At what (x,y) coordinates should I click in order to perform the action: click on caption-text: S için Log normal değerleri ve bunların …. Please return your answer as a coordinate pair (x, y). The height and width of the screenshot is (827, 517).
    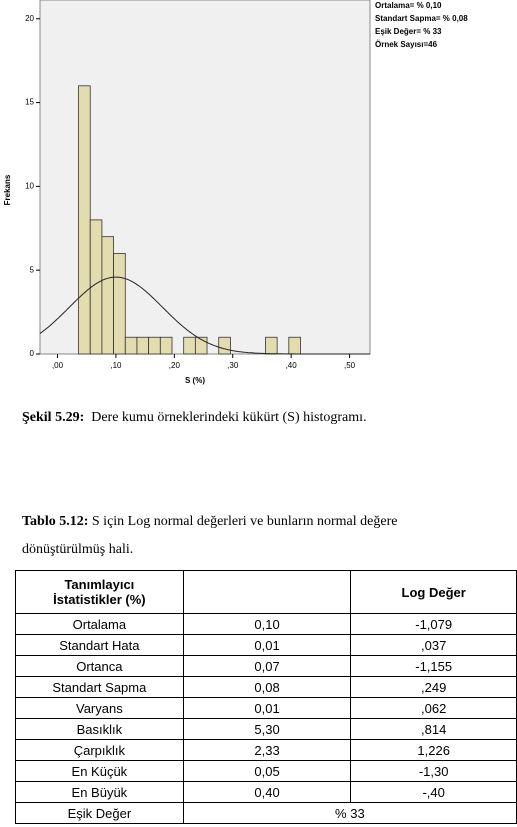
    Looking at the image, I should click on (210, 535).